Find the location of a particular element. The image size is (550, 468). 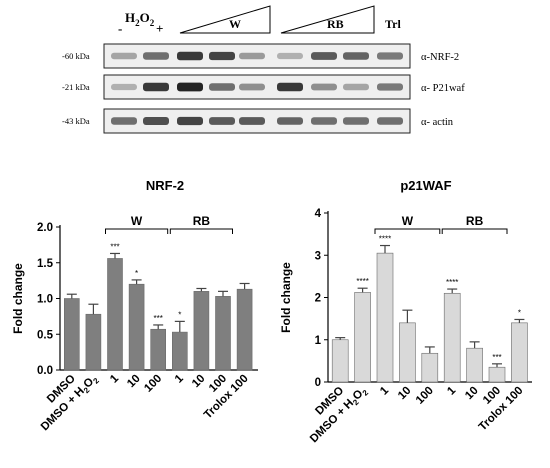

chart-title: p21WAF is located at coordinates (425, 185).